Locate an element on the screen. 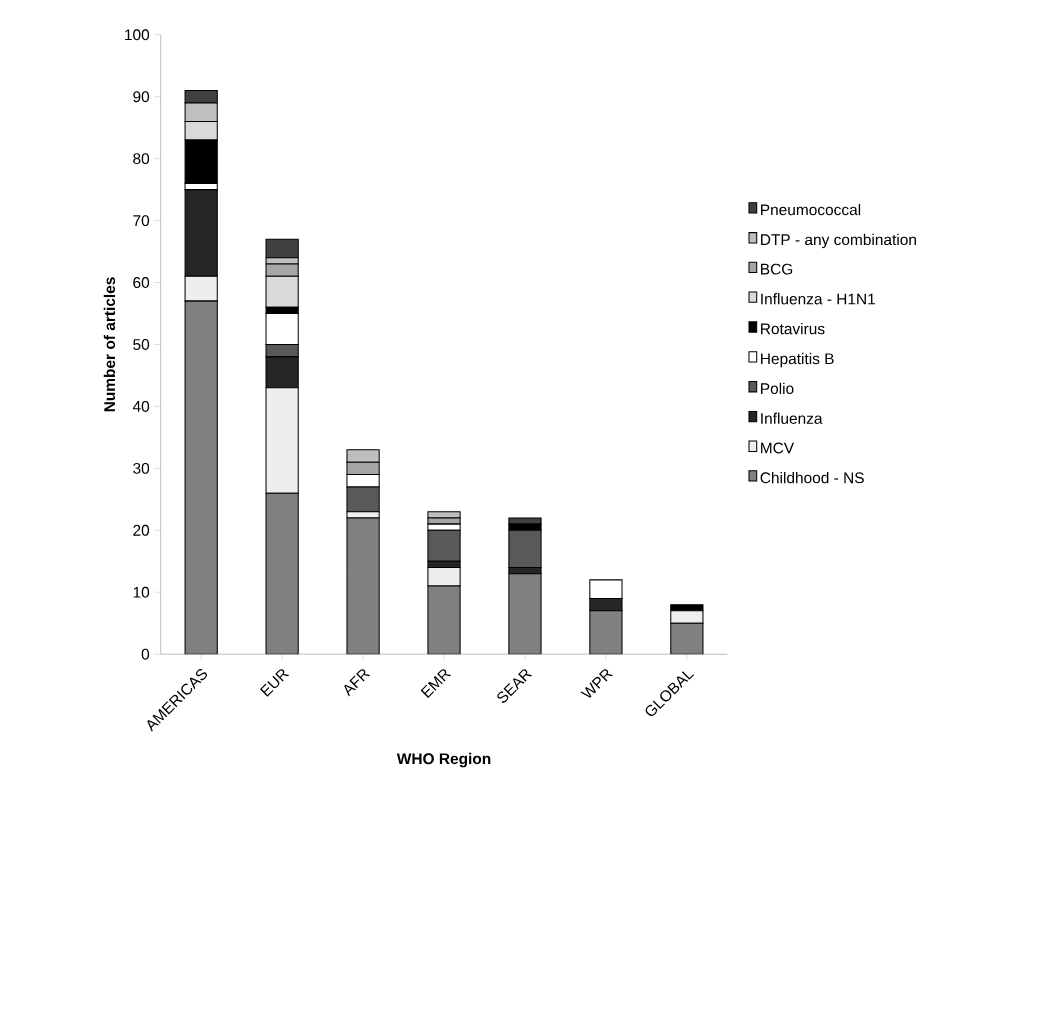 Image resolution: width=1048 pixels, height=1010 pixels. legend-label: Childhood - NS is located at coordinates (812, 478).